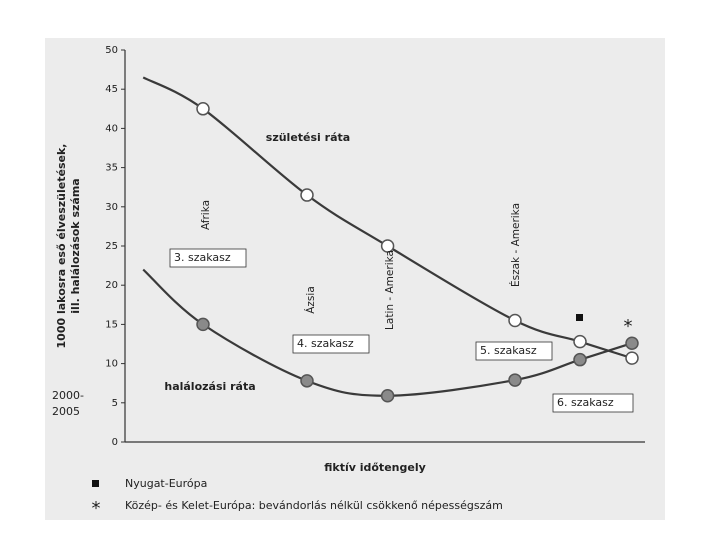  Describe the element at coordinates (111, 168) in the screenshot. I see `y-tick-label: 35` at that location.